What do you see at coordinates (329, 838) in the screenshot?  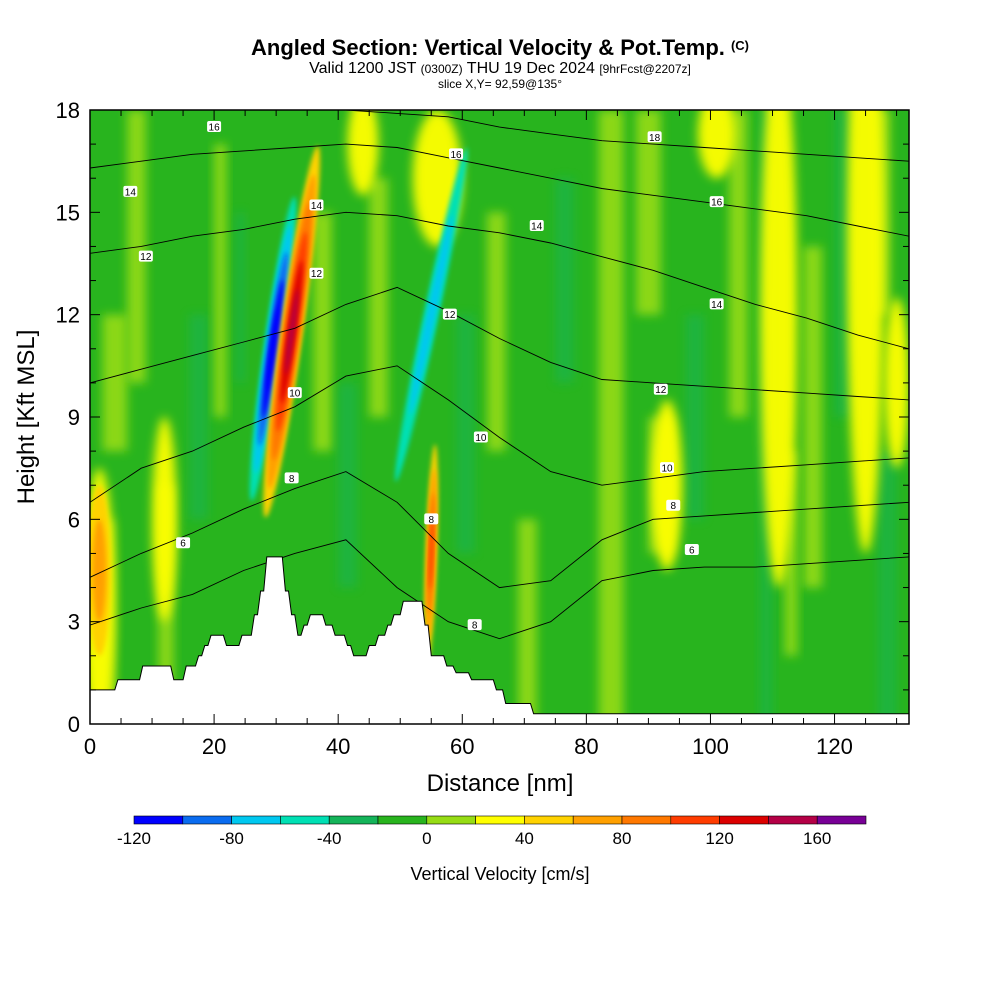 I see `colorbar-tick-label: -40` at bounding box center [329, 838].